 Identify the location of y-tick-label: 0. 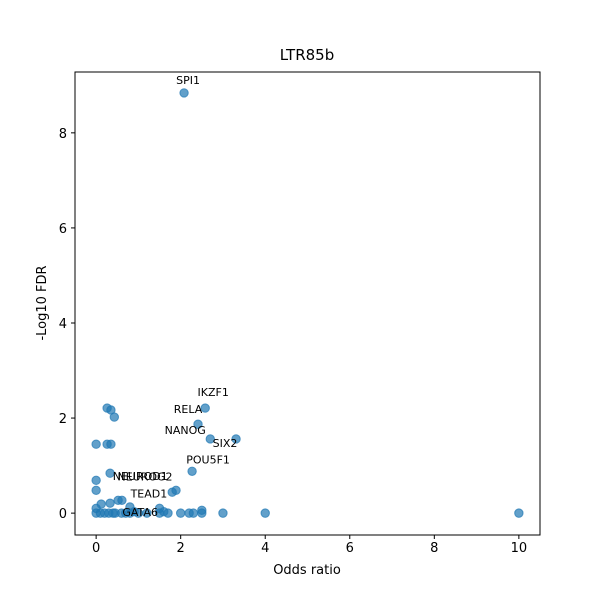
(63, 514).